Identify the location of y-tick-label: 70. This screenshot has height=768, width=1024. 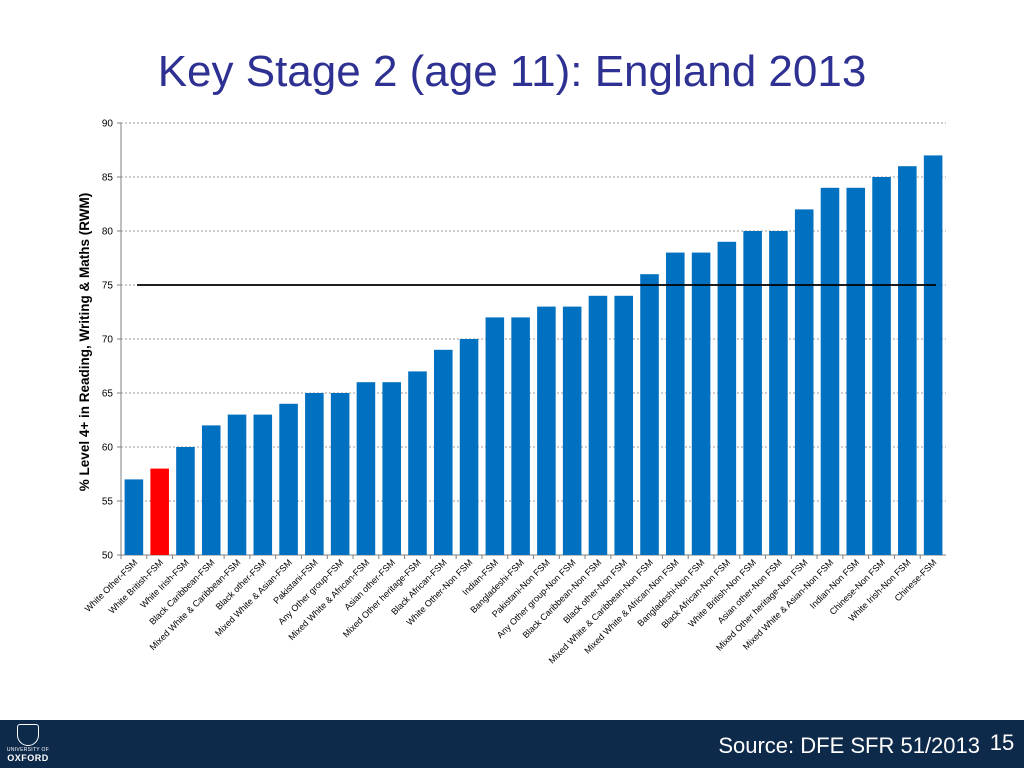
(108, 340).